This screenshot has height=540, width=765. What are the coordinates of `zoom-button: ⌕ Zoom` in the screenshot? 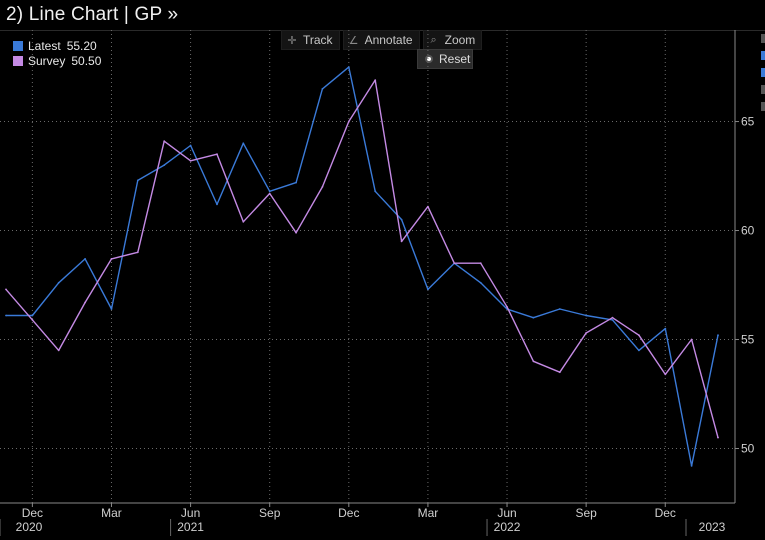 It's located at (452, 40).